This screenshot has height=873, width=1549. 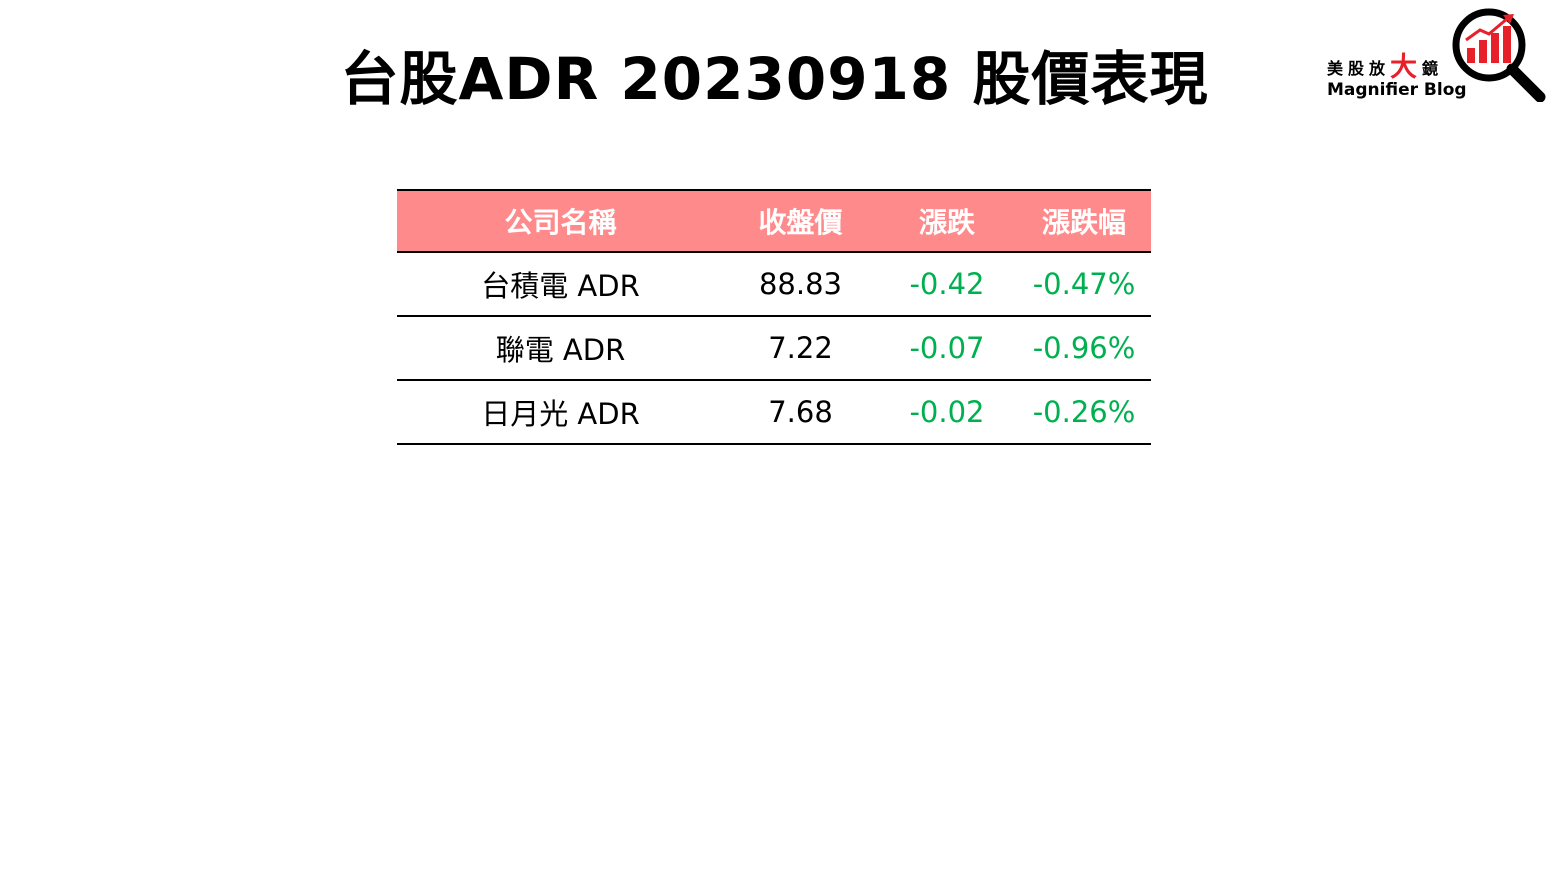 I want to click on logo-title-part1: 美股放, so click(x=1359, y=68).